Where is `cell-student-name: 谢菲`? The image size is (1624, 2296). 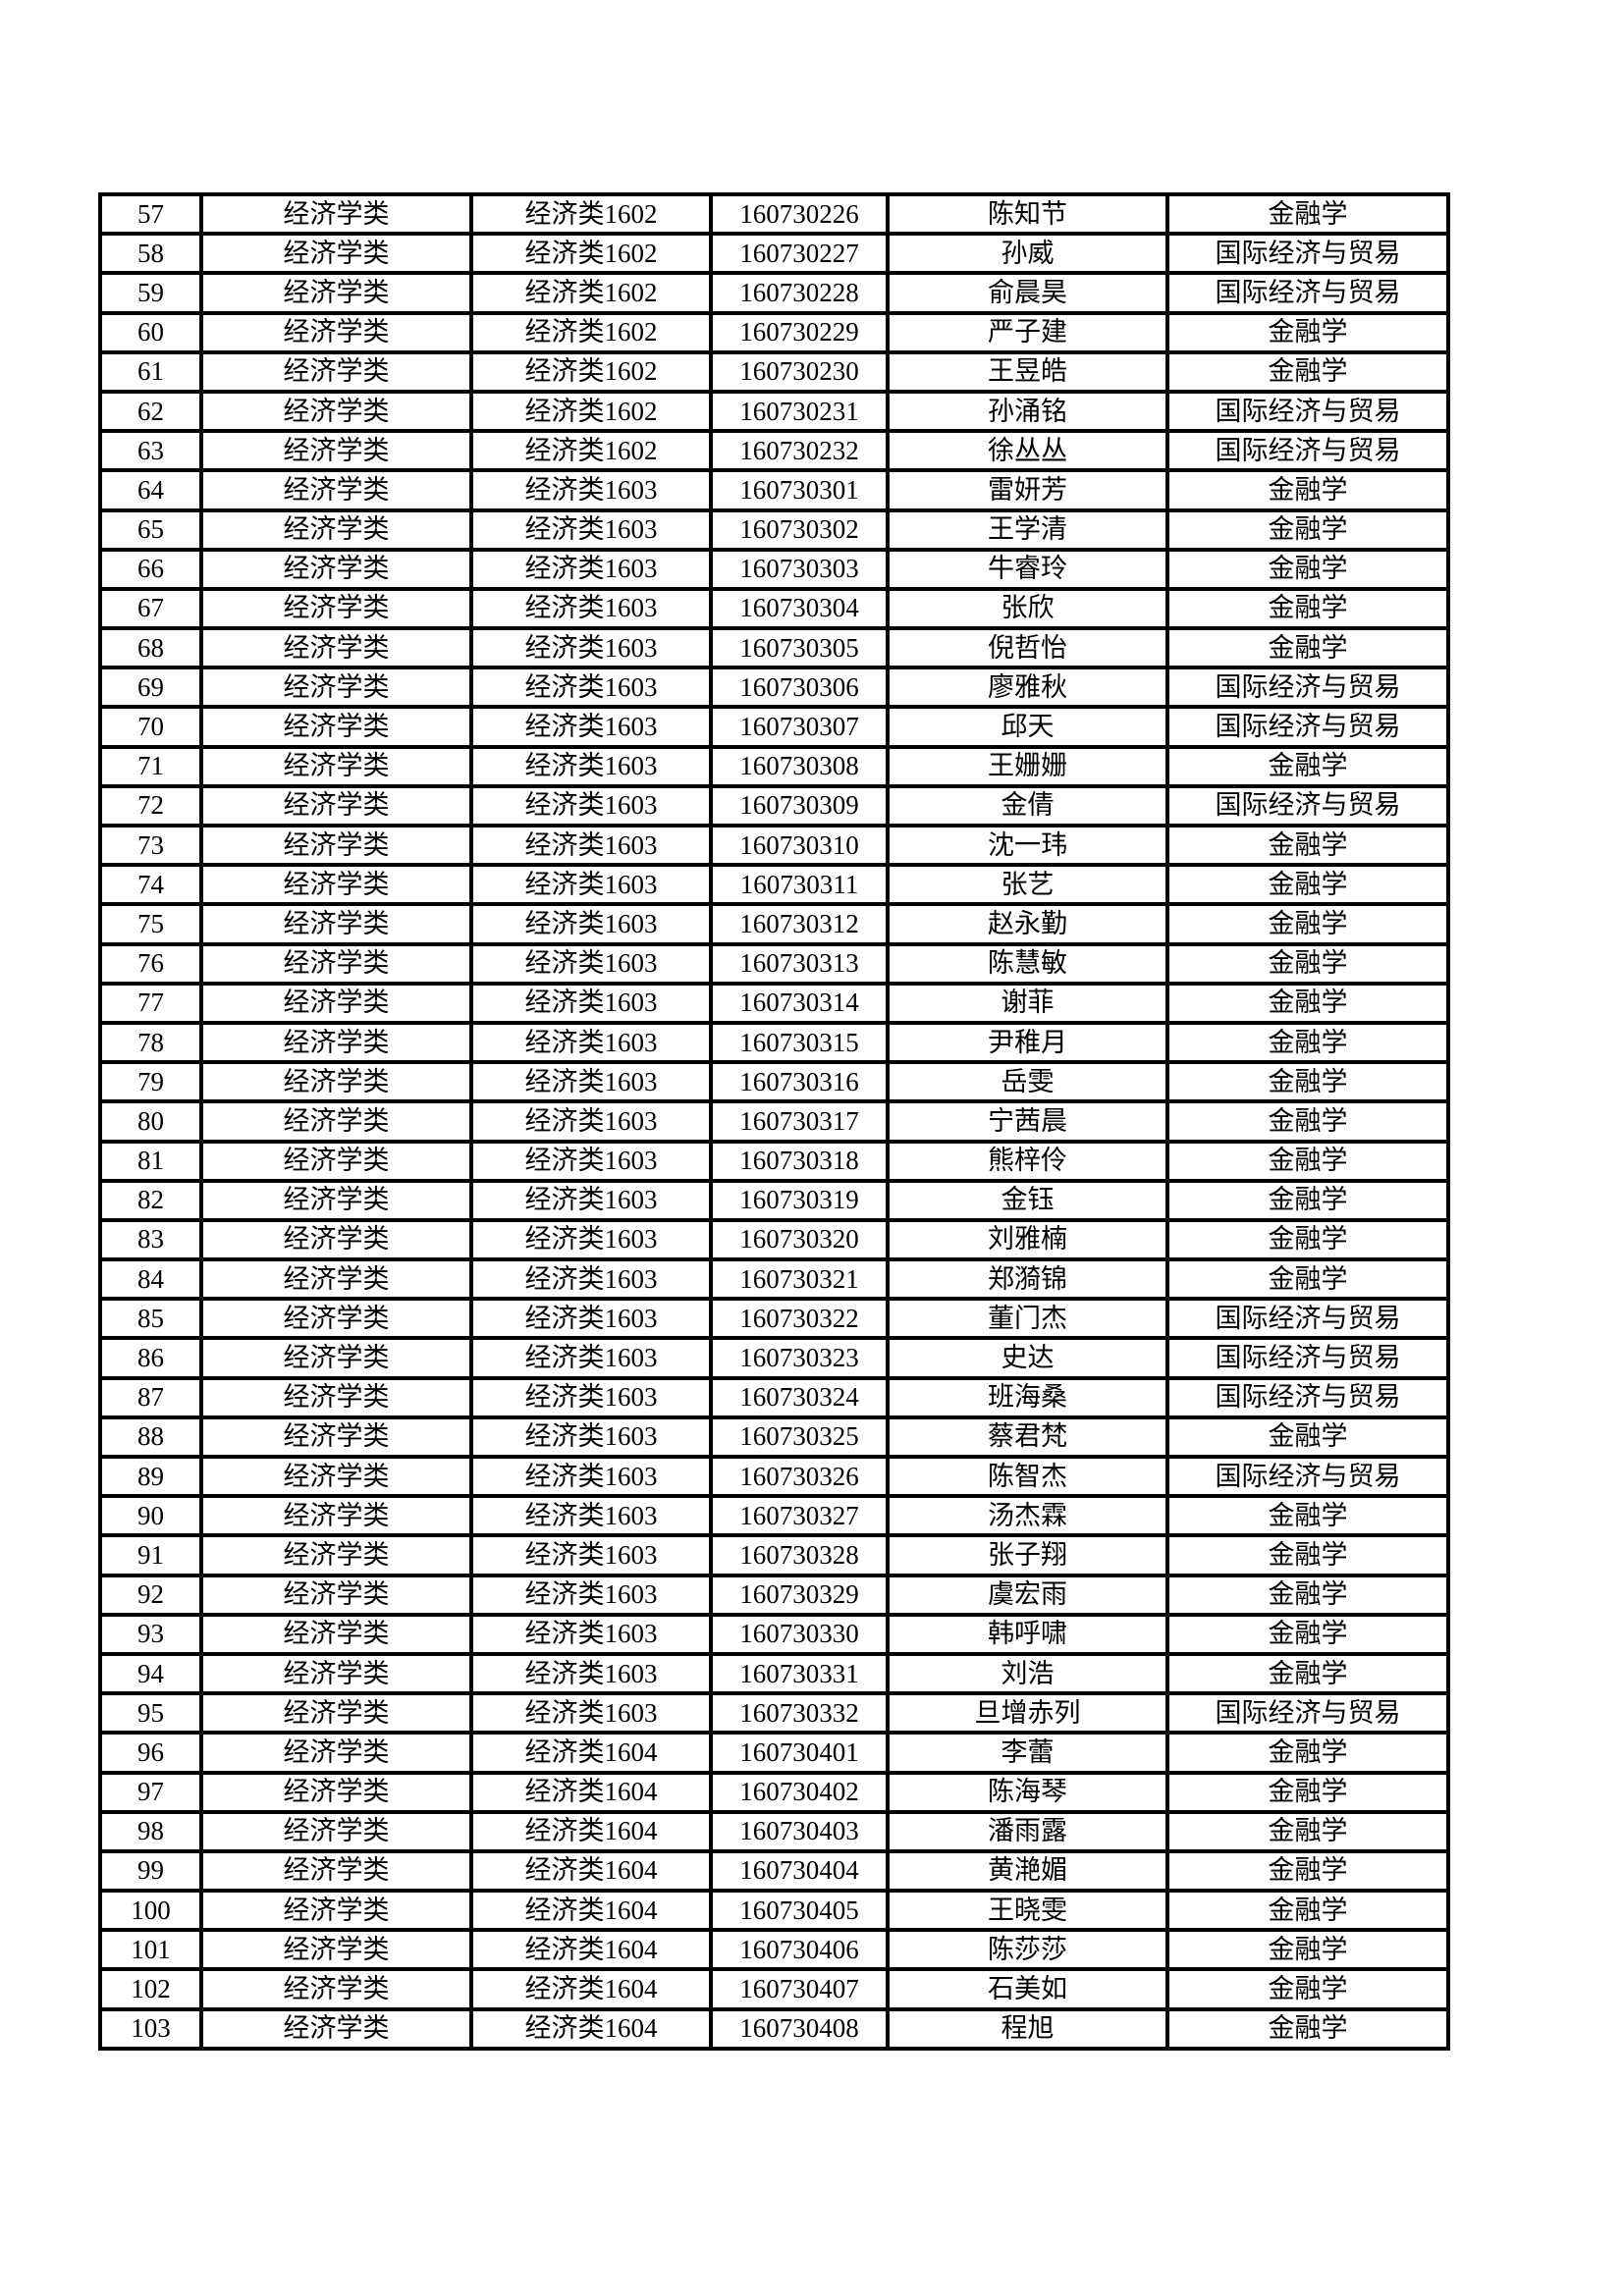 cell-student-name: 谢菲 is located at coordinates (1027, 1003).